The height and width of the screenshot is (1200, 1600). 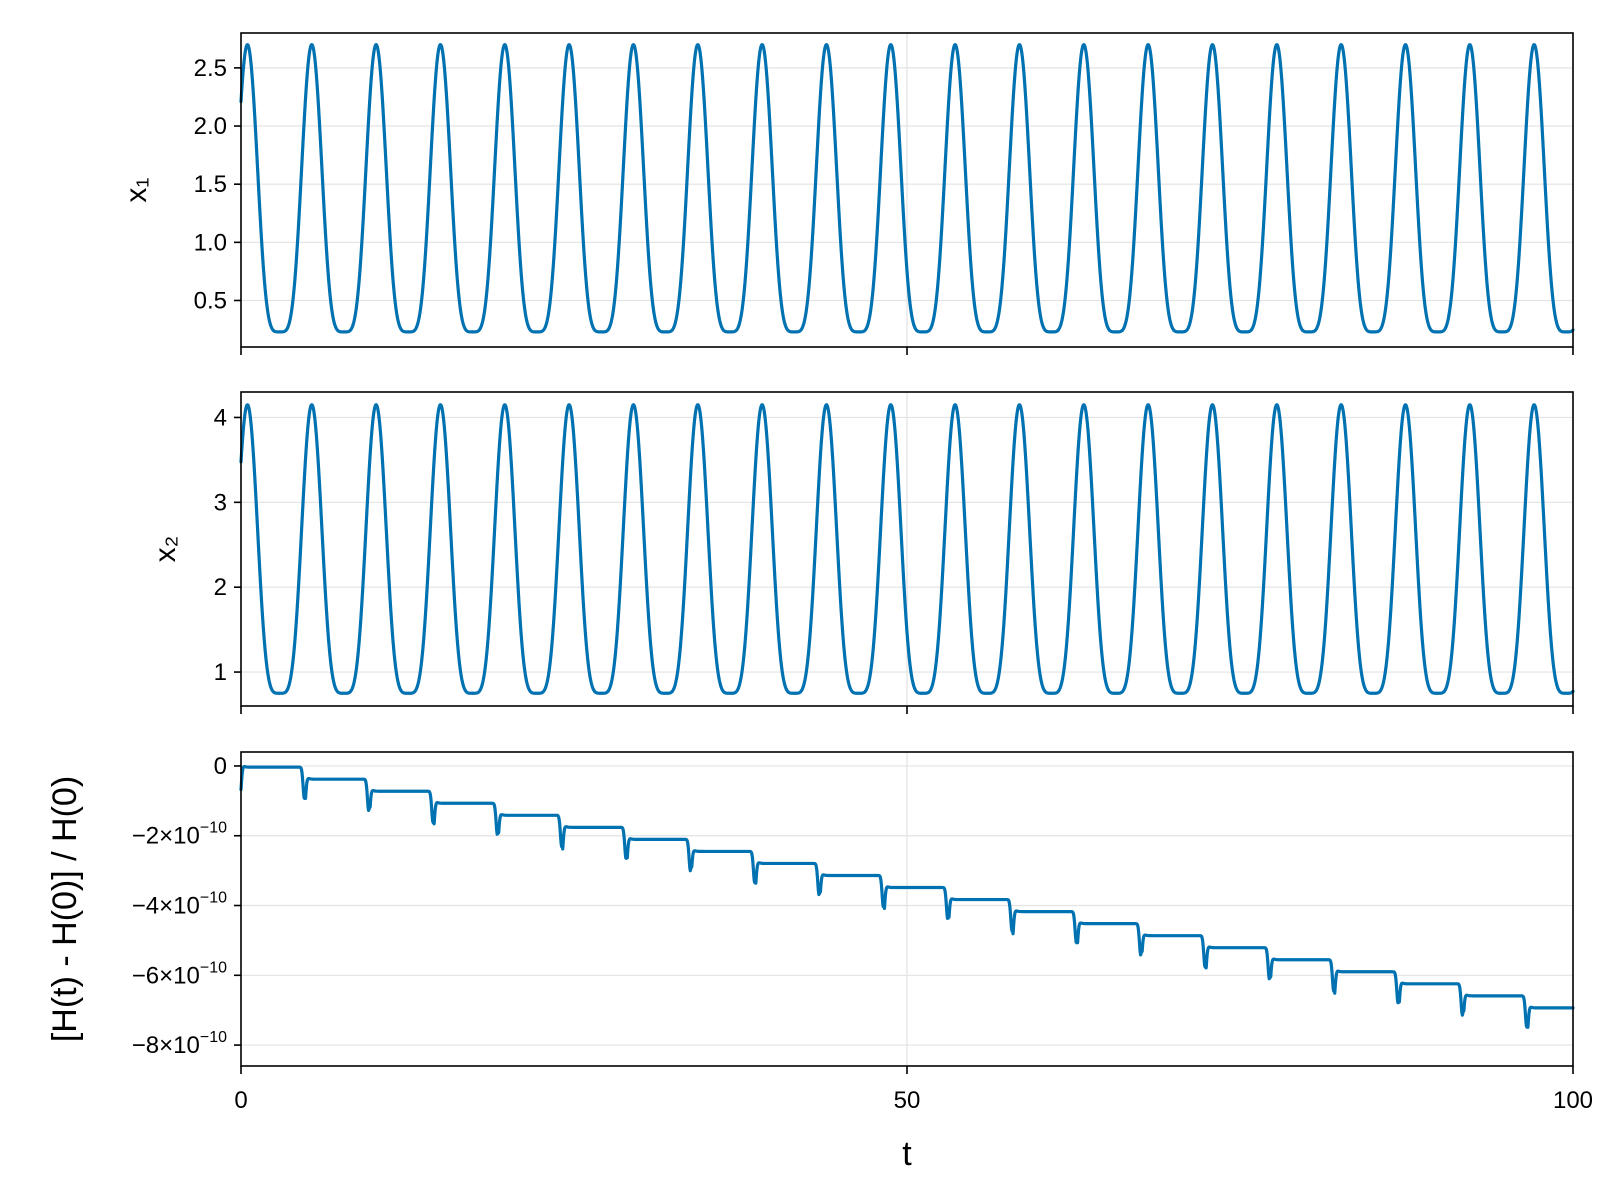 I want to click on y-tick-label: 2, so click(x=220, y=587).